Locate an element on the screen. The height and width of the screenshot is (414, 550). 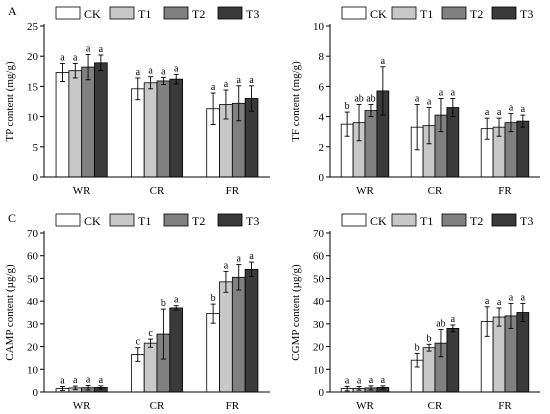
panel-label: A is located at coordinates (12, 11).